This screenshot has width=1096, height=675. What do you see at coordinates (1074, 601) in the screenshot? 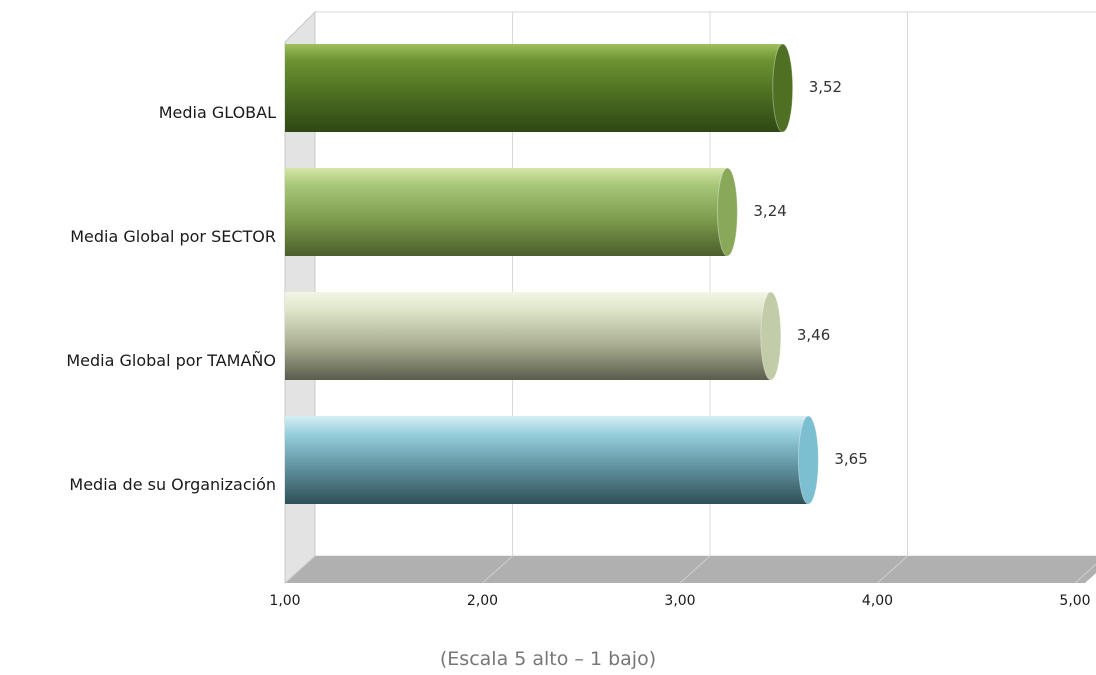
I see `x-tick-label: 5,00` at bounding box center [1074, 601].